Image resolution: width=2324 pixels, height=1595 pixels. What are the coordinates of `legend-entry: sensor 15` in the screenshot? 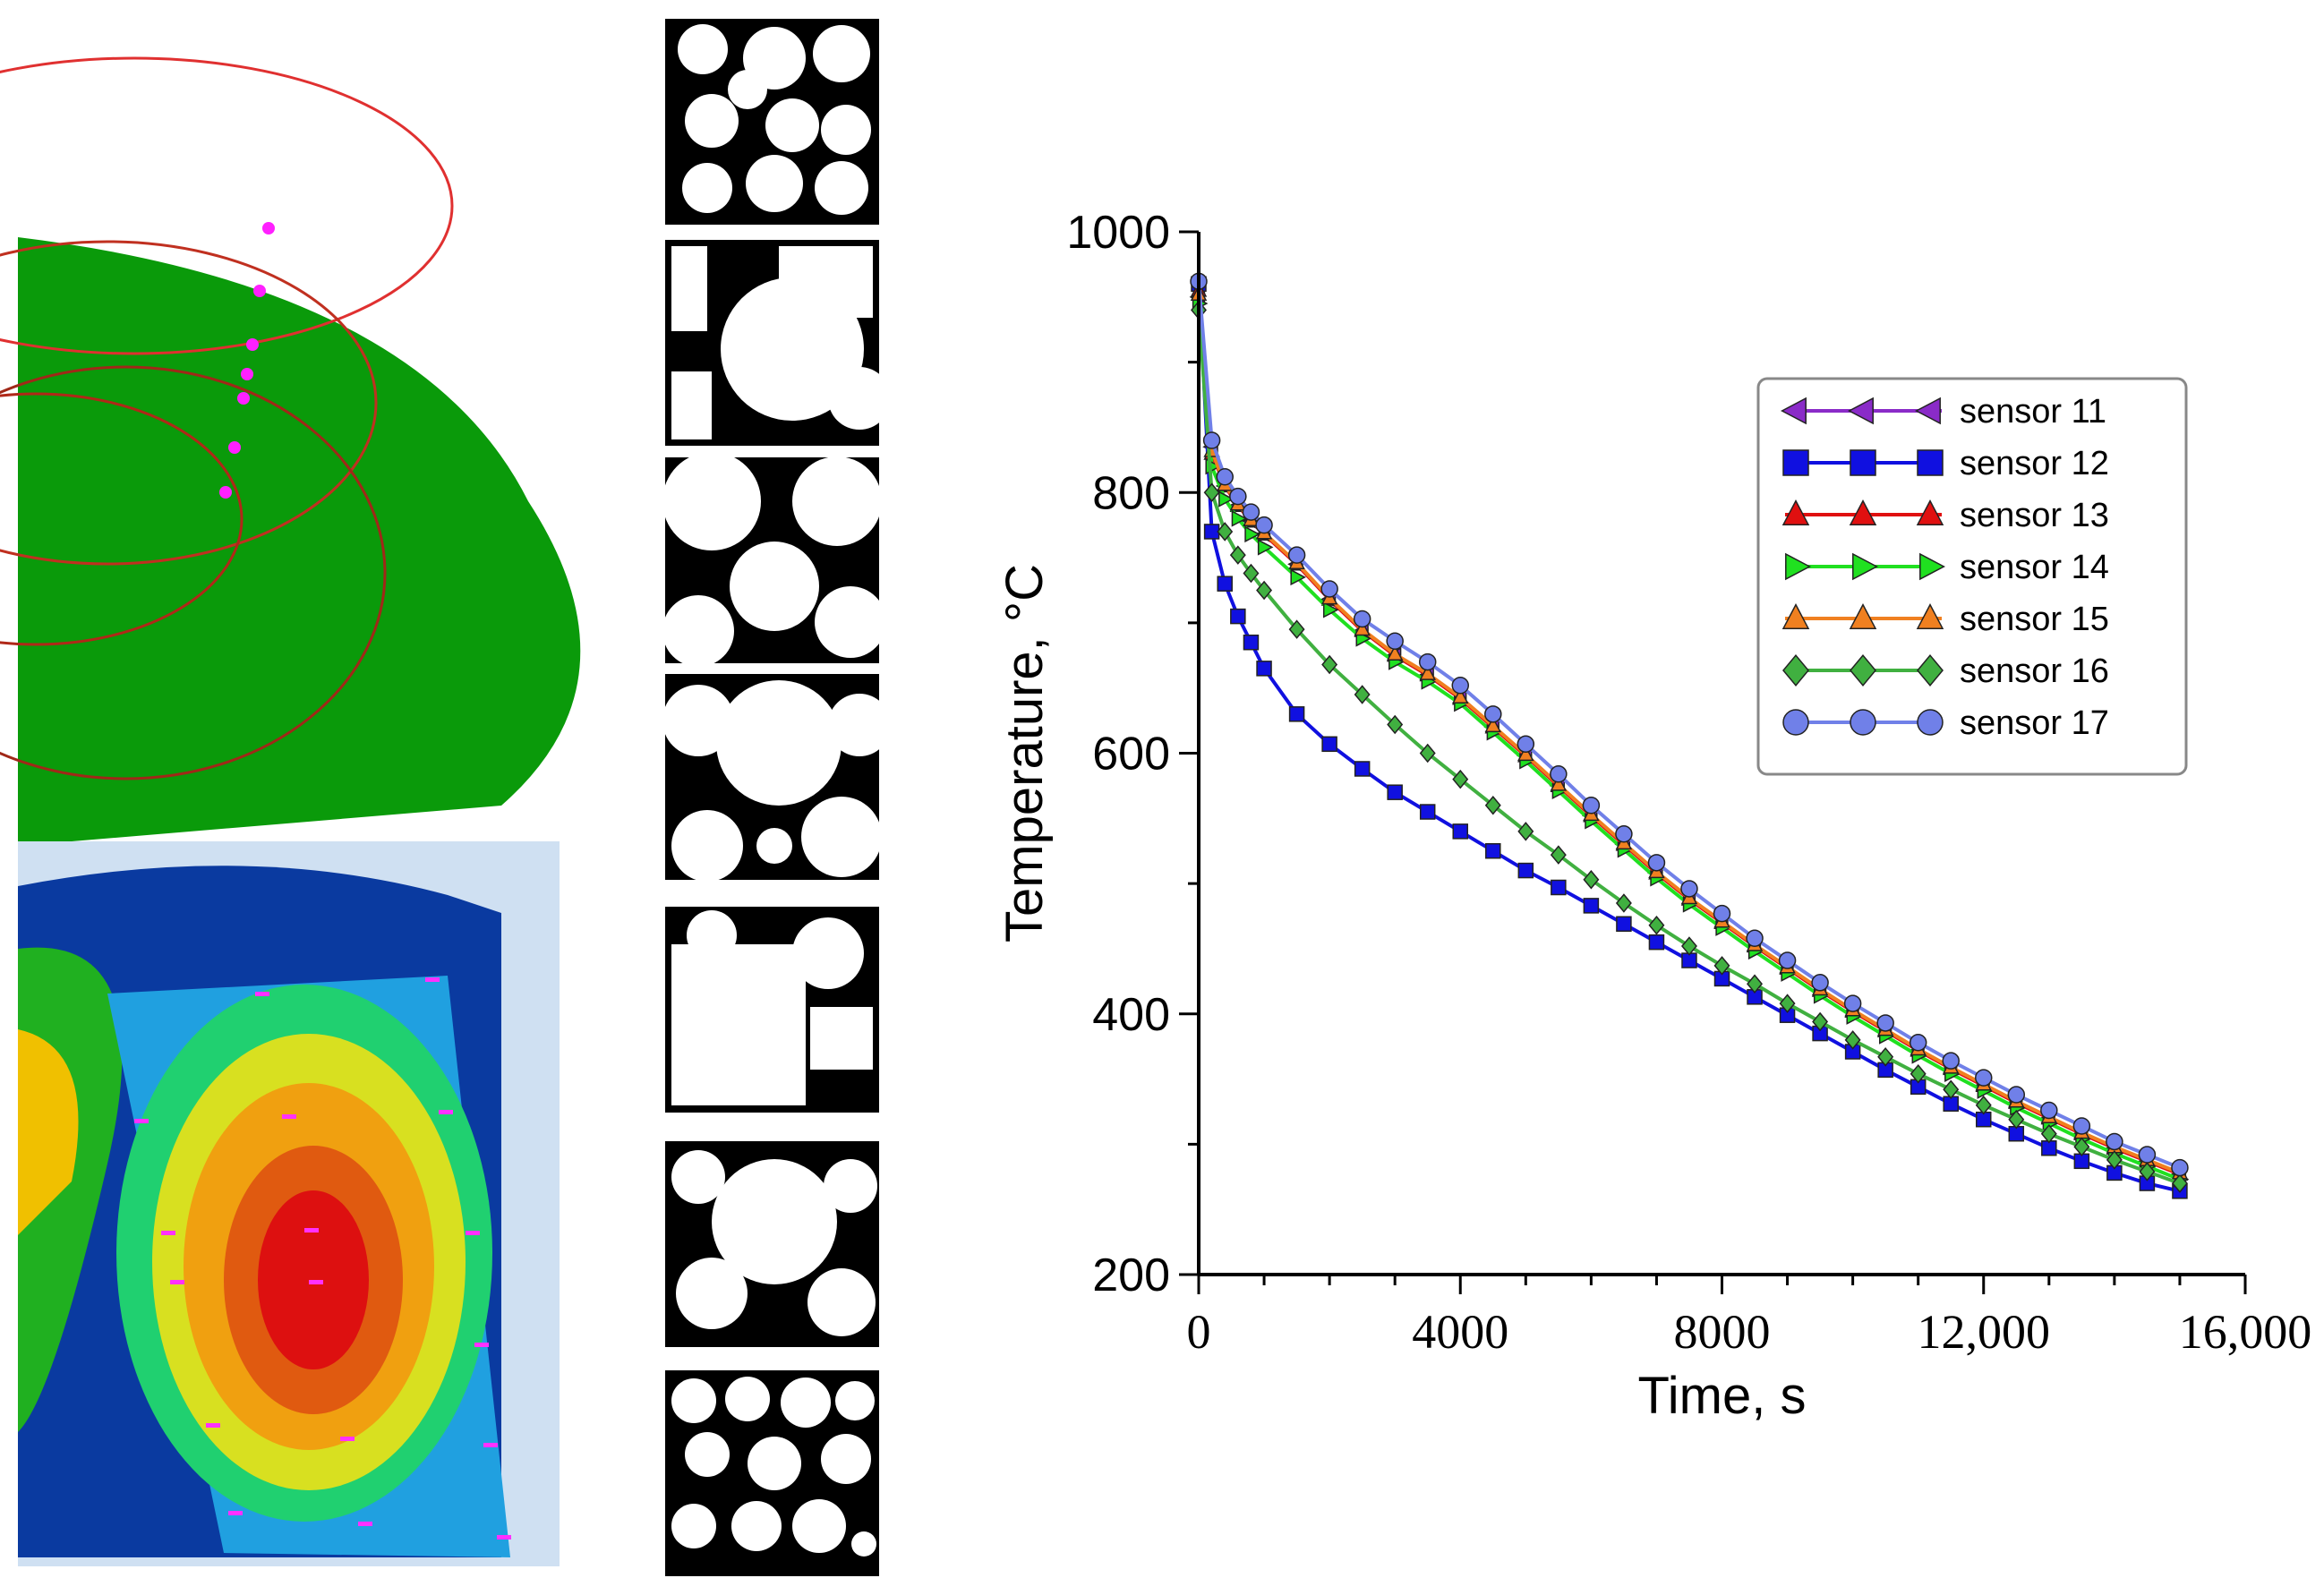 It's located at (1945, 619).